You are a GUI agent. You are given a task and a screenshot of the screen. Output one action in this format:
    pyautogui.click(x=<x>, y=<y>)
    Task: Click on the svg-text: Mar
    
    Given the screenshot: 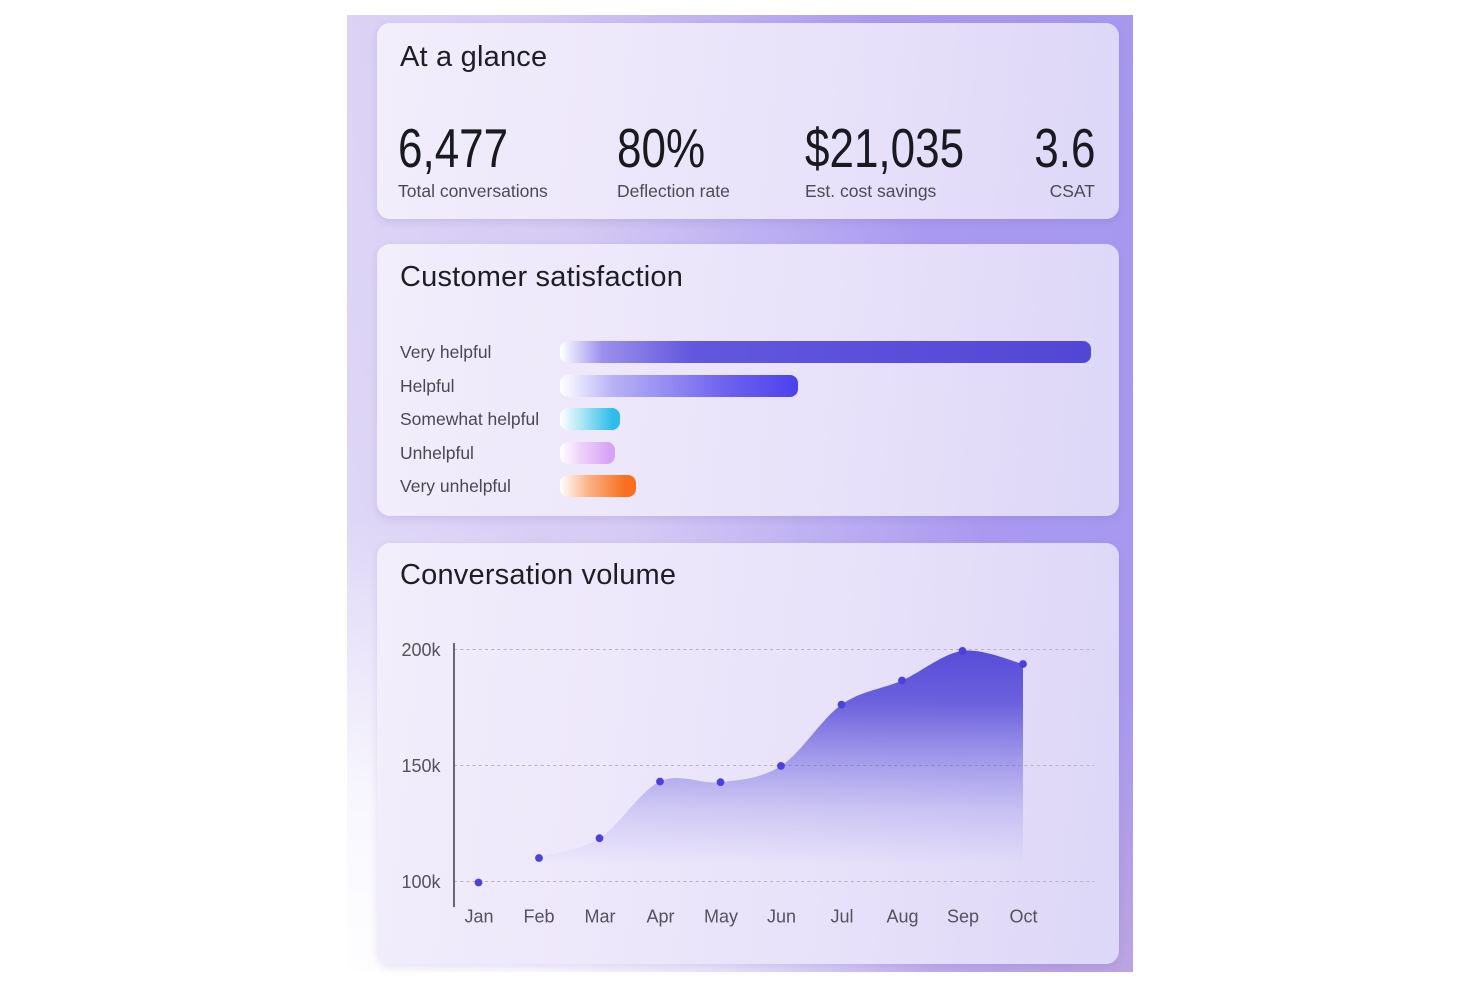 What is the action you would take?
    pyautogui.click(x=600, y=917)
    